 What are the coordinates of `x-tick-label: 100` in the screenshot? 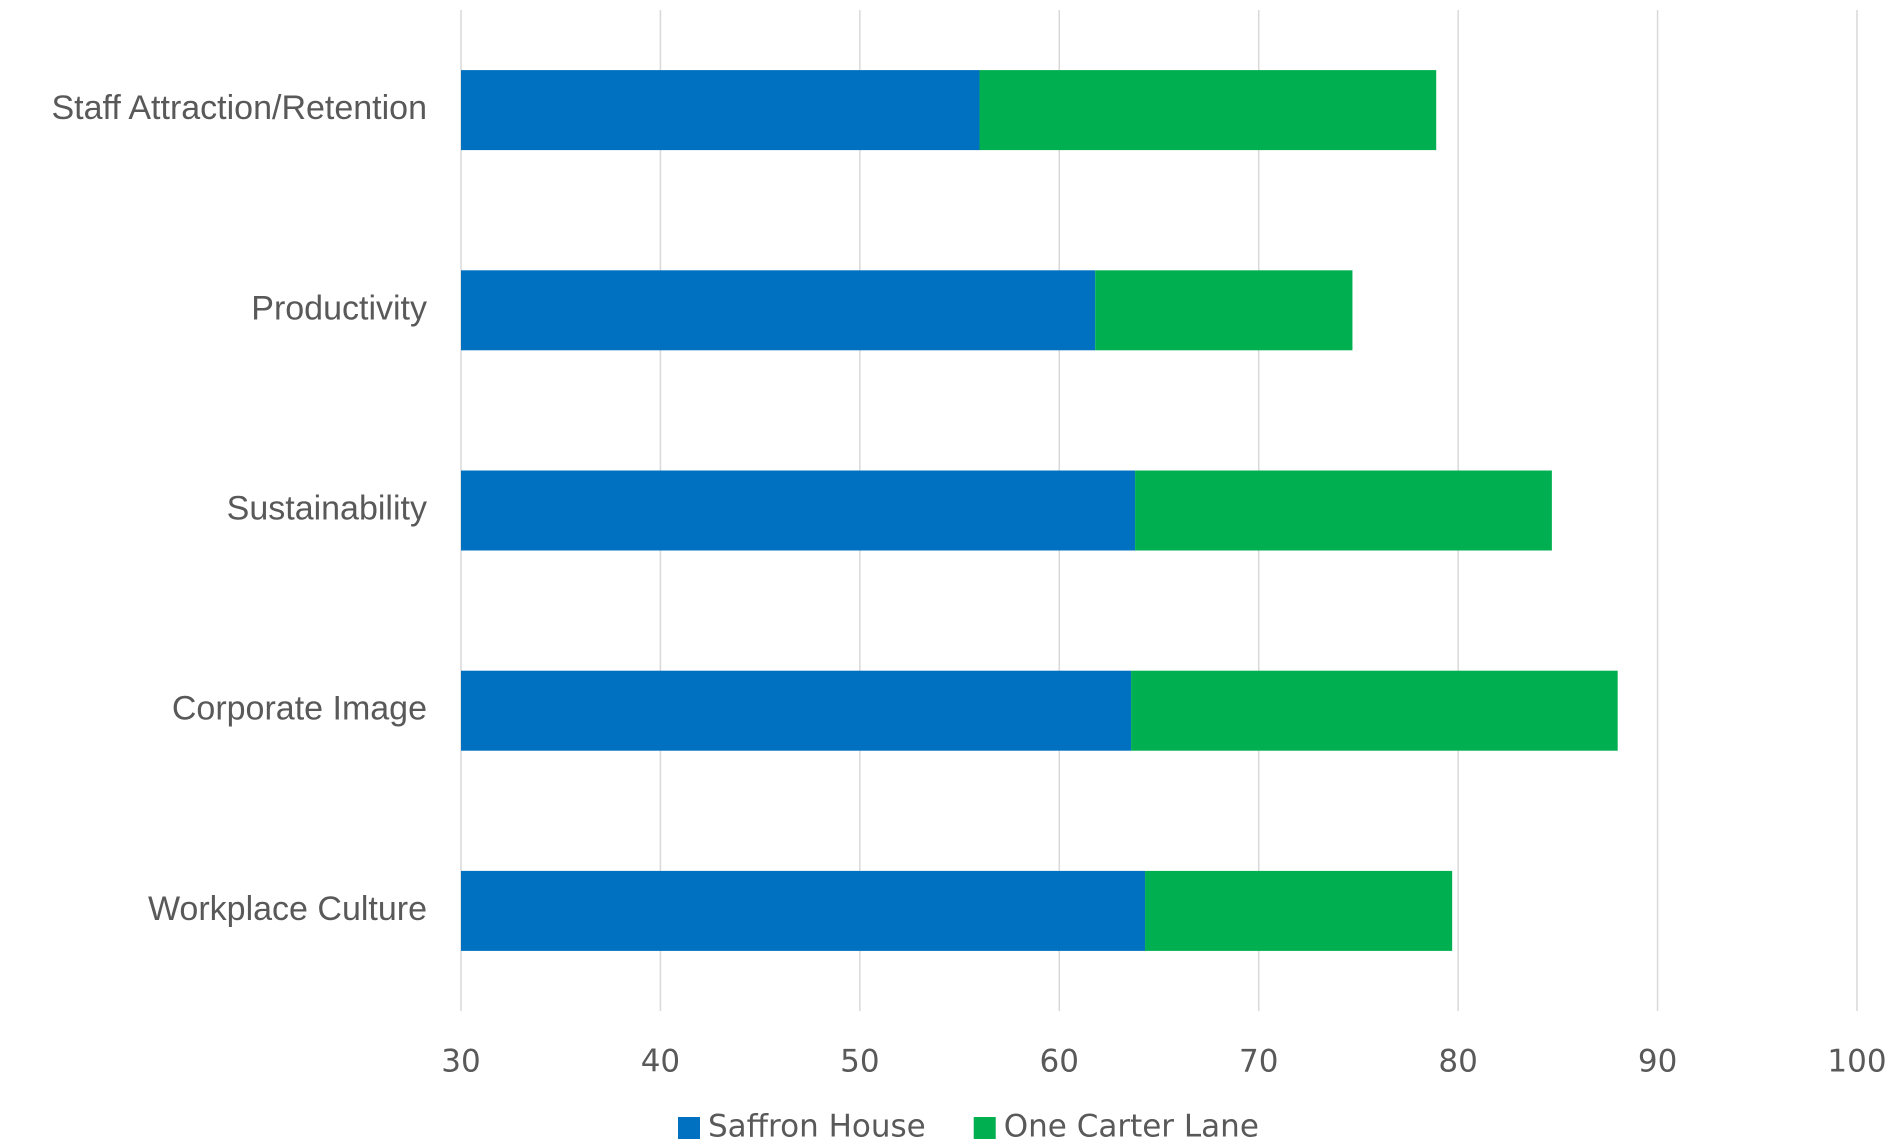 It's located at (1856, 1062).